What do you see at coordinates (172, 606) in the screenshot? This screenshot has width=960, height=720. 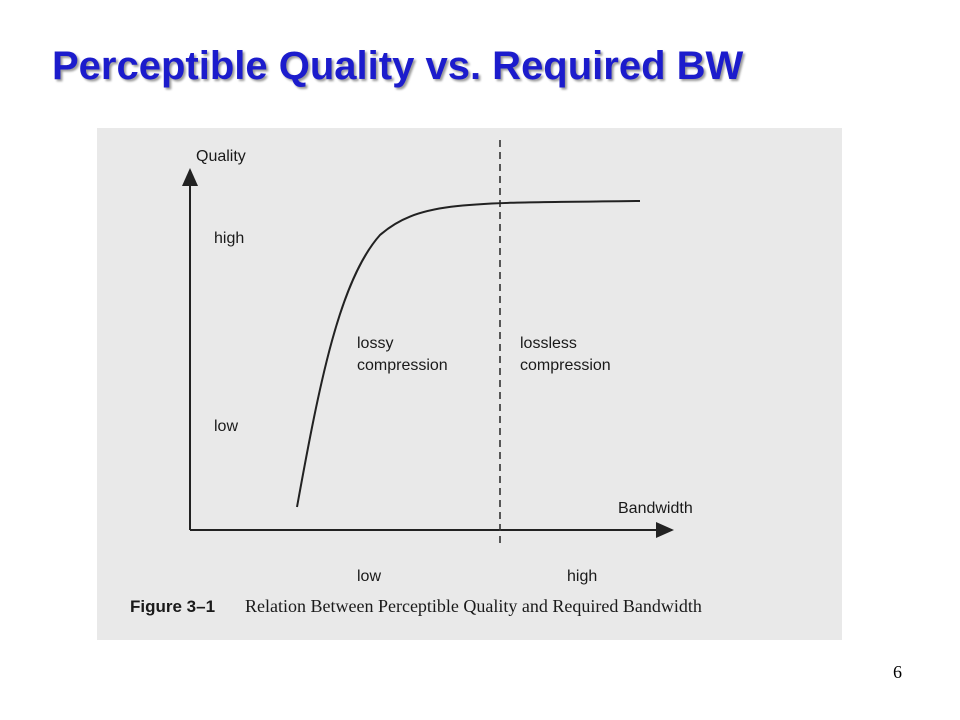 I see `caption-label: Figure 3–1` at bounding box center [172, 606].